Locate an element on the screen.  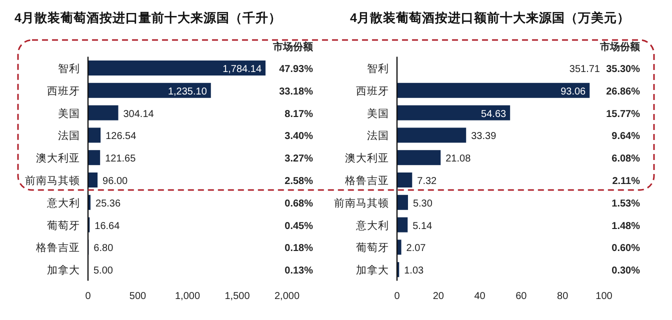
data-label: 6.80 is located at coordinates (104, 248).